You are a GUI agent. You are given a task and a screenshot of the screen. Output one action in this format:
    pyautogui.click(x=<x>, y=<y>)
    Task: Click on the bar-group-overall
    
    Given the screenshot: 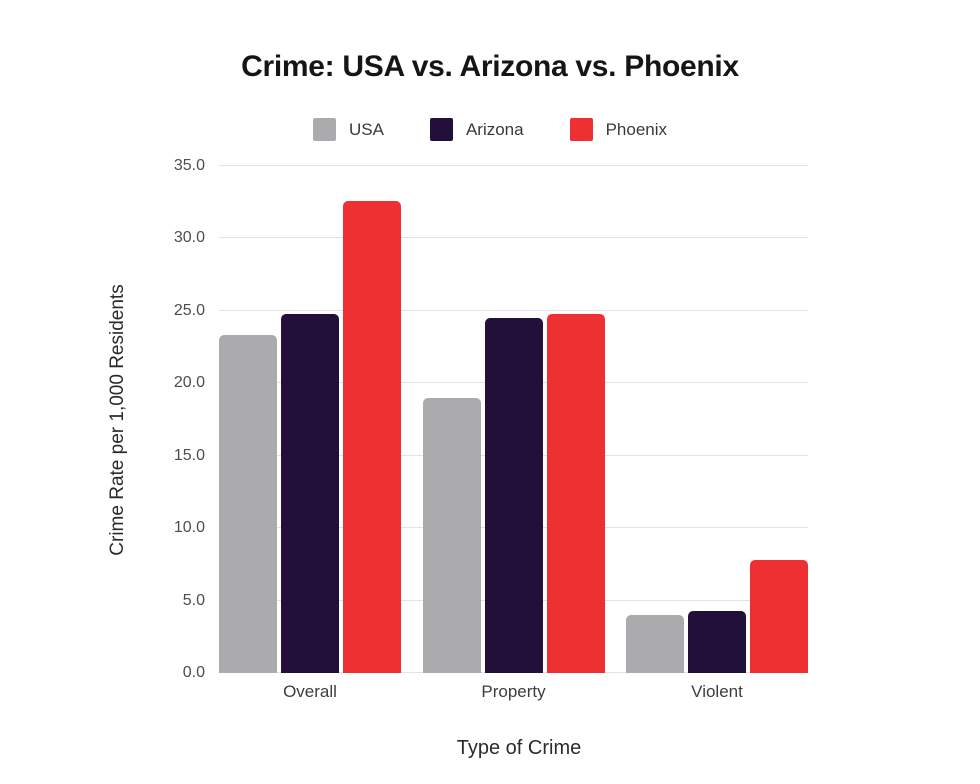 What is the action you would take?
    pyautogui.click(x=310, y=419)
    